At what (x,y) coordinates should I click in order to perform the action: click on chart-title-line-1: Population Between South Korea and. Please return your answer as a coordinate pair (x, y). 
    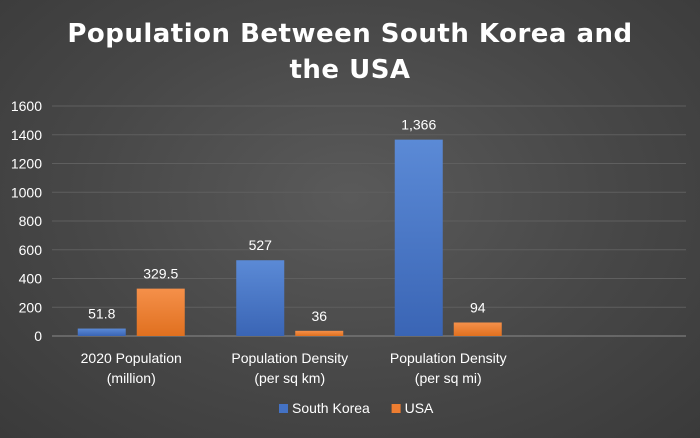
    Looking at the image, I should click on (349, 34).